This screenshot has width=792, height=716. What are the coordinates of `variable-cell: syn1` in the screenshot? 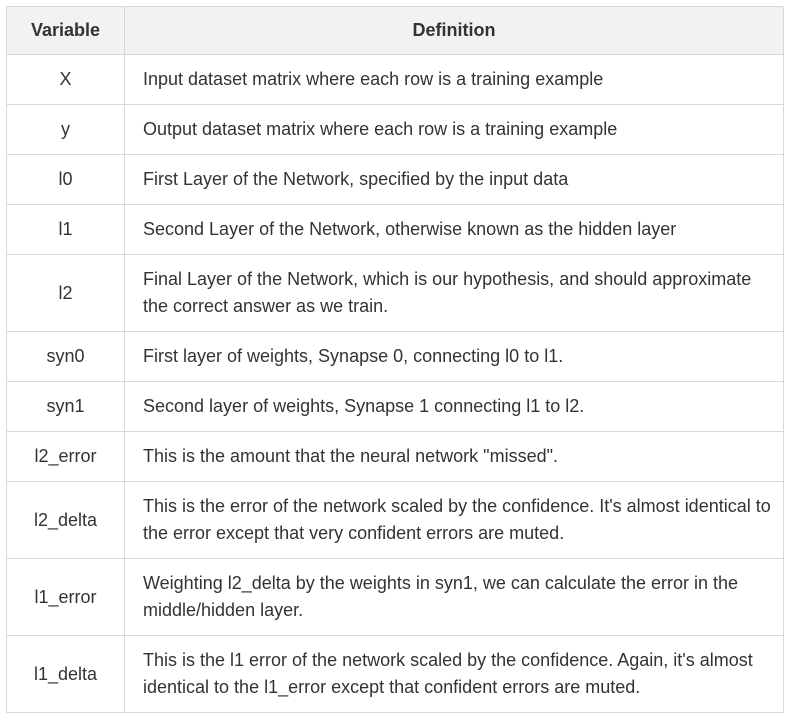 It's located at (65, 406).